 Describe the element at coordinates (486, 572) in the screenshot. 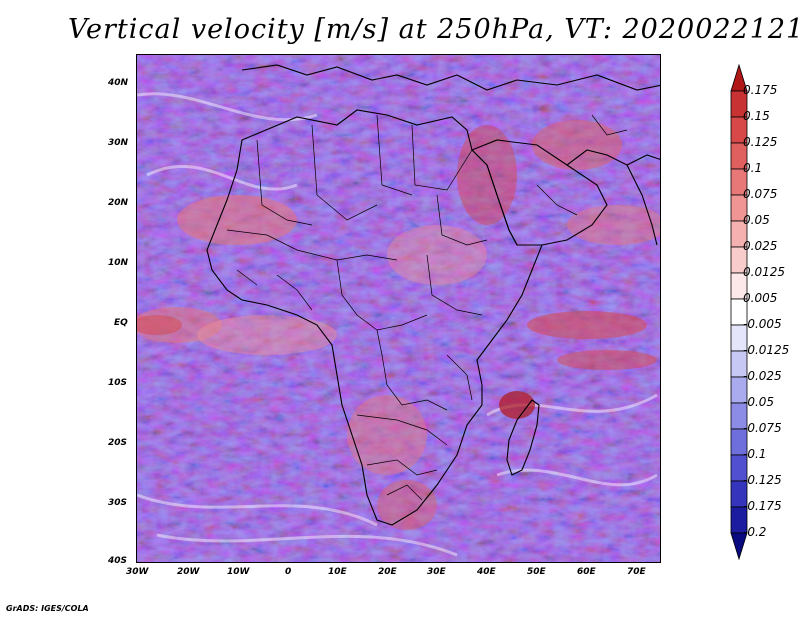

I see `lon-tick-label: 40E` at that location.